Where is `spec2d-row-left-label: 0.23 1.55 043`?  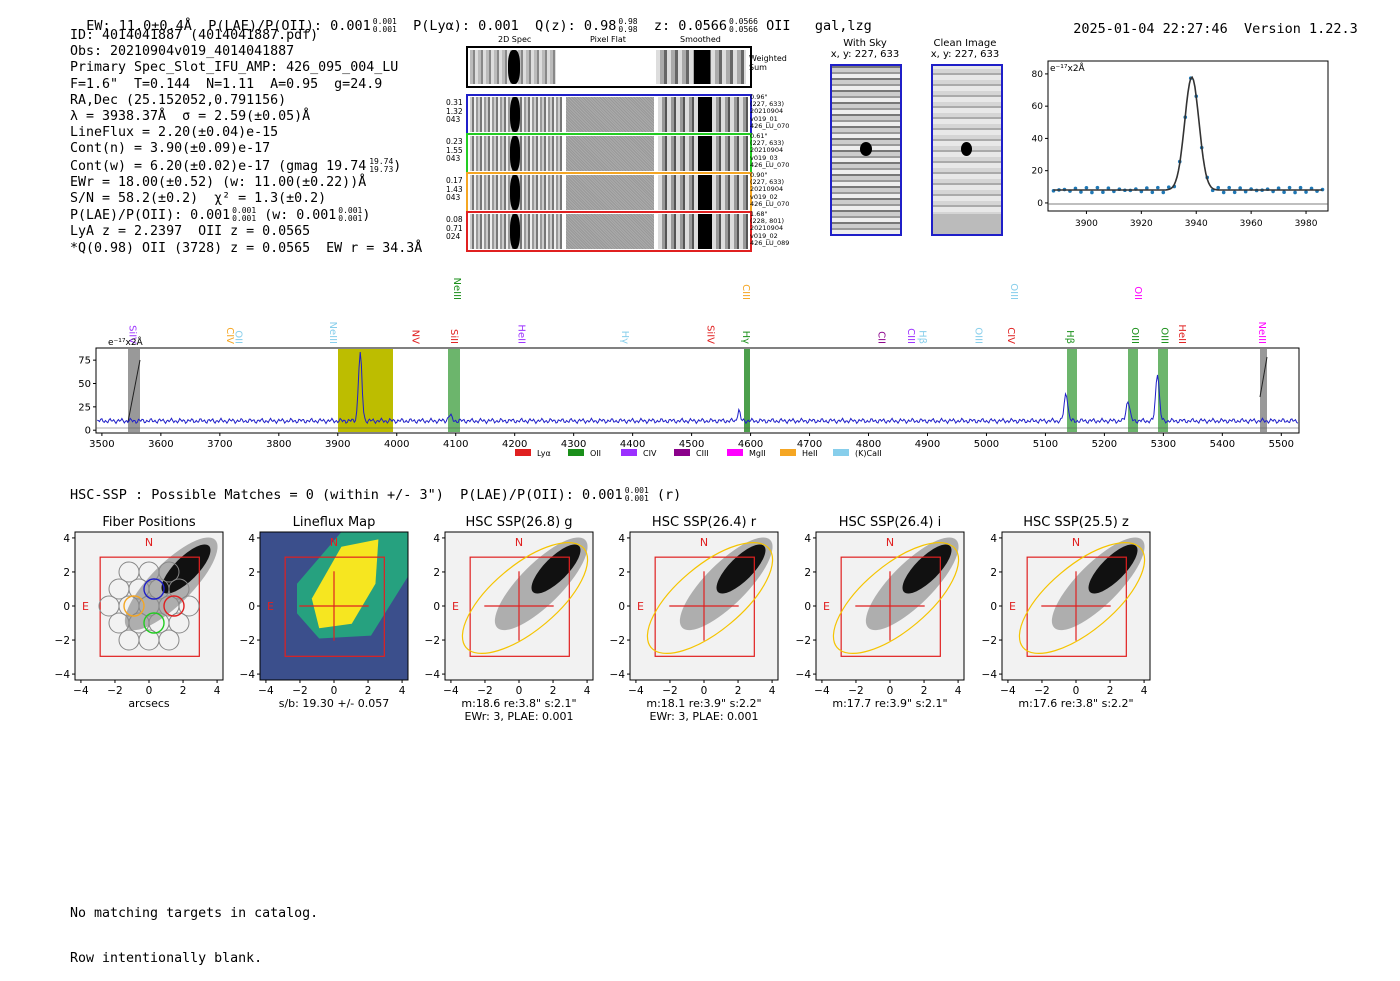 spec2d-row-left-label: 0.23 1.55 043 is located at coordinates (454, 150).